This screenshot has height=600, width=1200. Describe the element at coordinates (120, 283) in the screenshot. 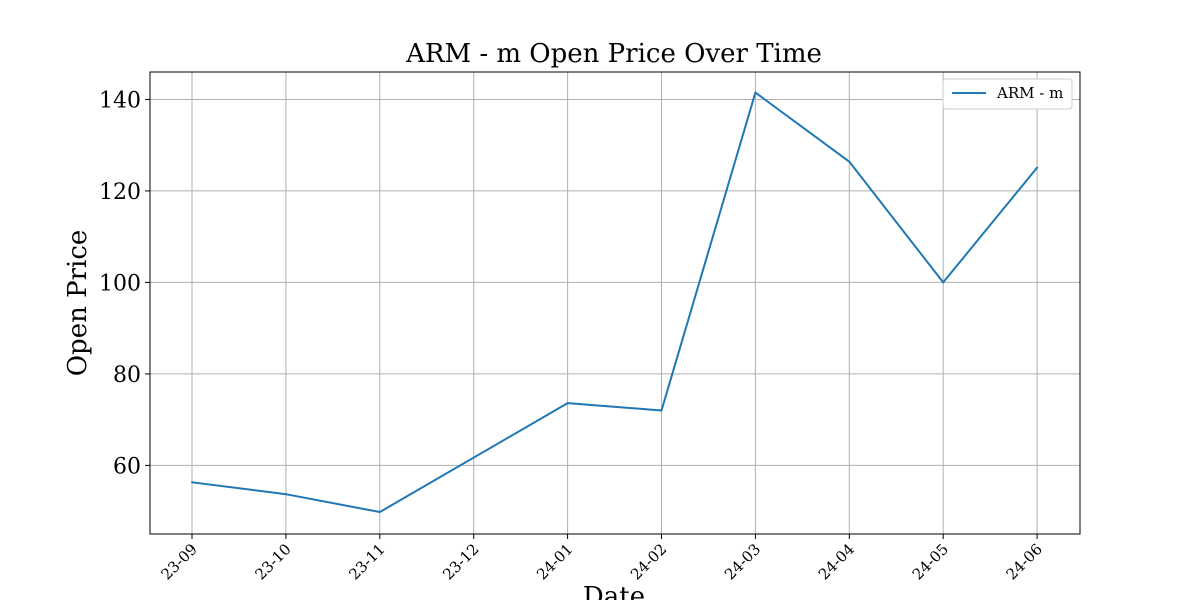

I see `y-tick-label: 100` at that location.